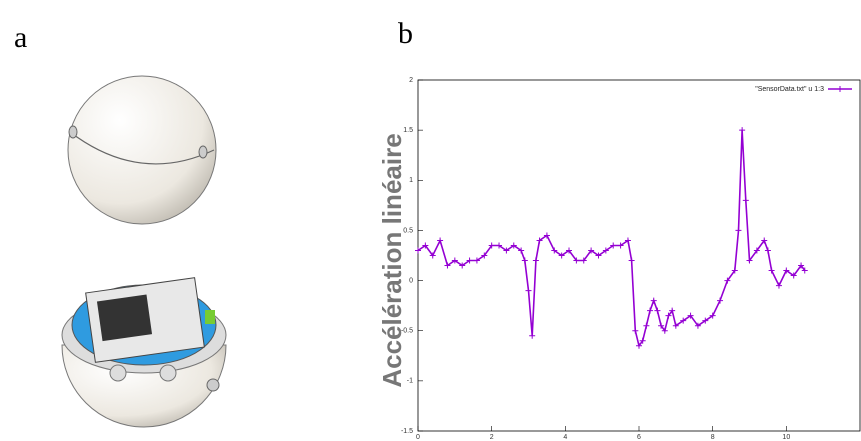 Image resolution: width=861 pixels, height=441 pixels. I want to click on x-tick-label: 6, so click(639, 437).